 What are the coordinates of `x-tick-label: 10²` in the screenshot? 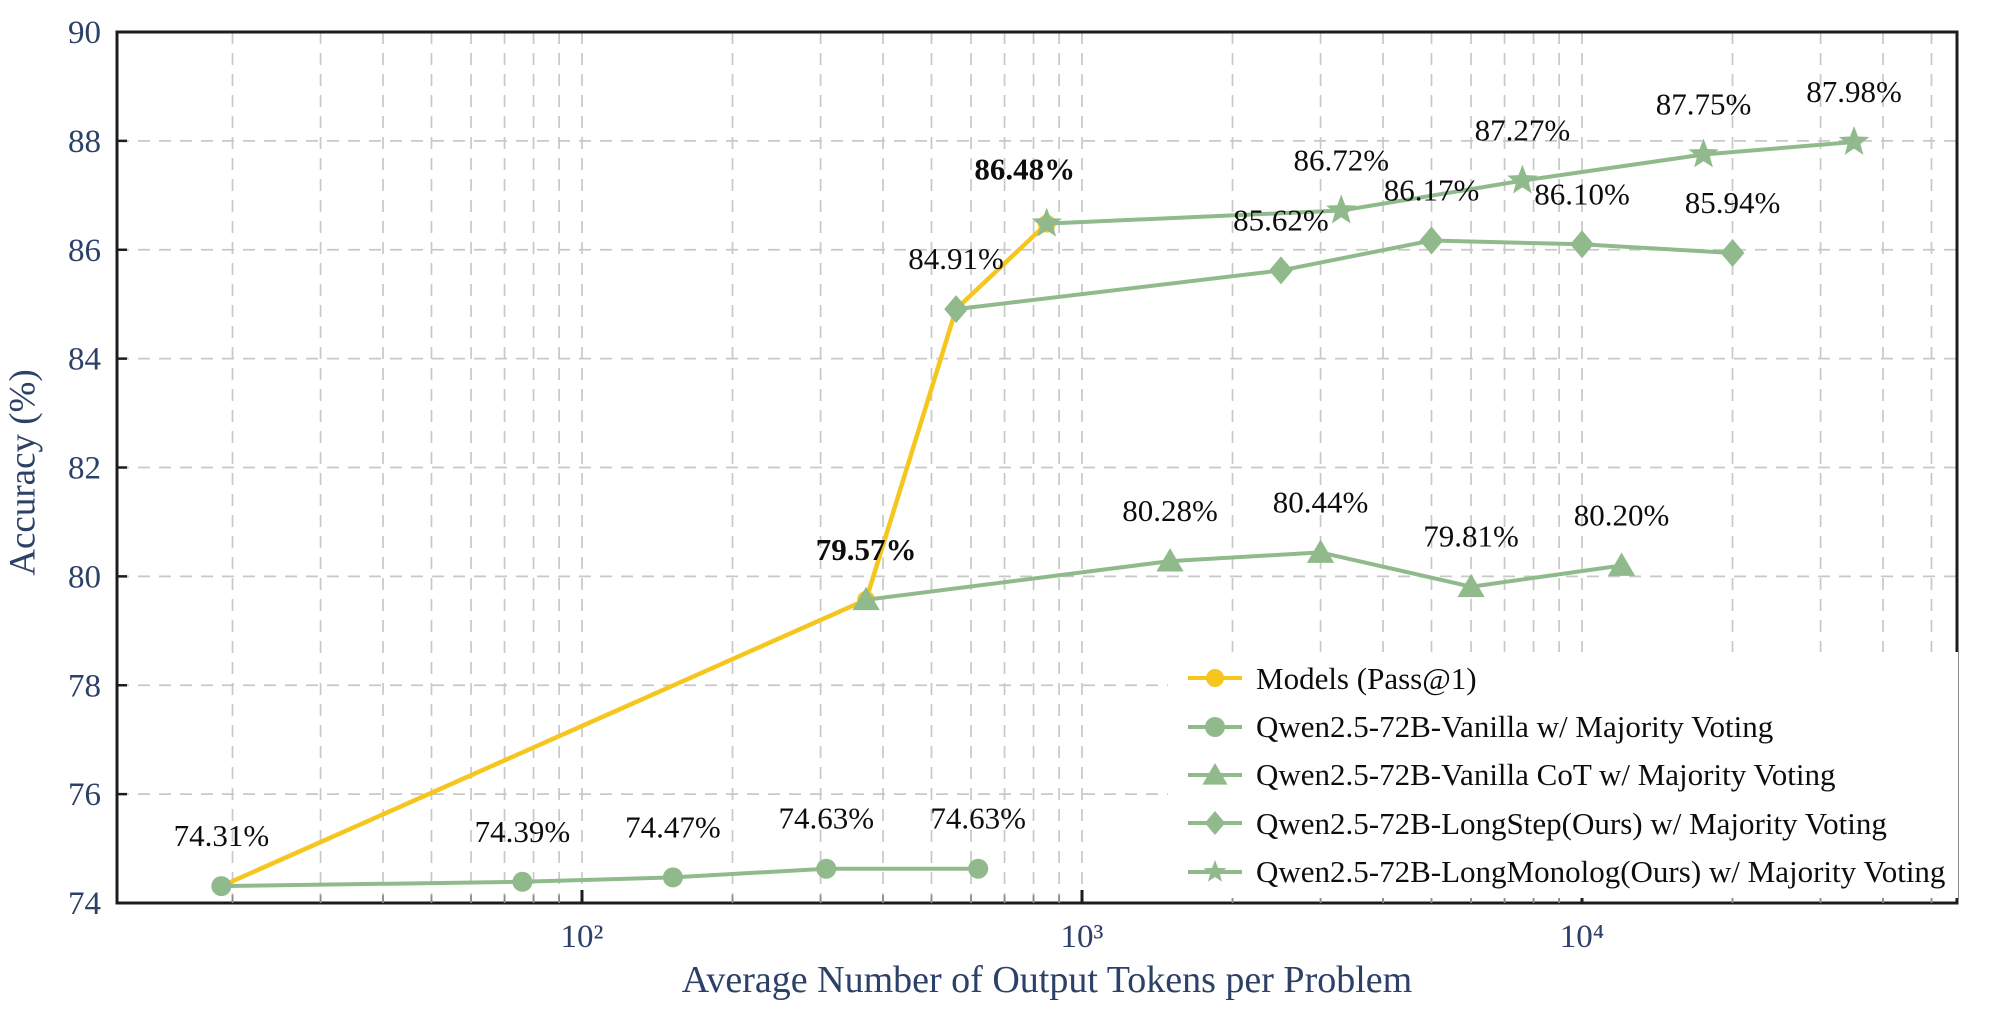 It's located at (582, 937).